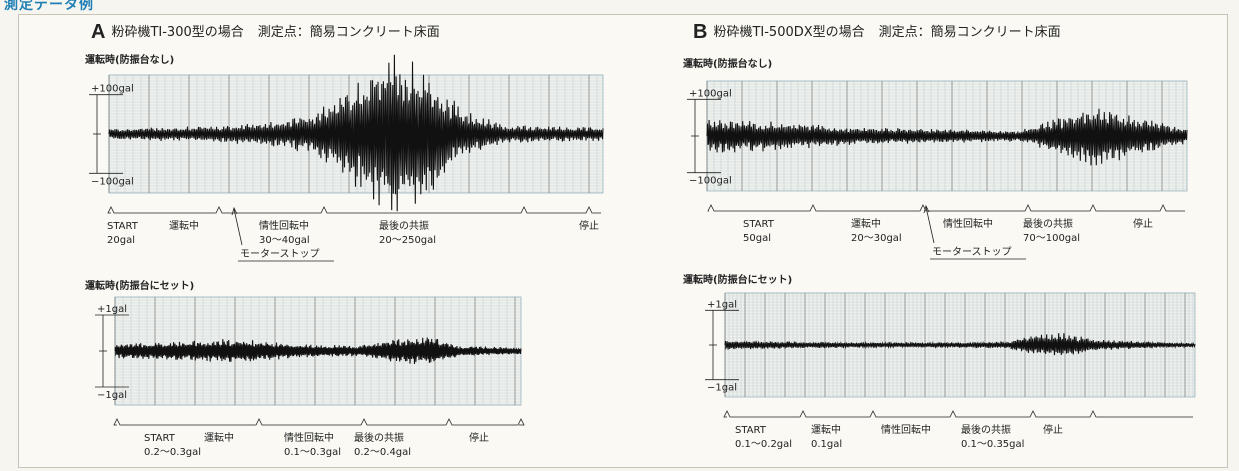 The image size is (1239, 471). Describe the element at coordinates (49, 6) in the screenshot. I see `page-heading: 測定データ例` at that location.